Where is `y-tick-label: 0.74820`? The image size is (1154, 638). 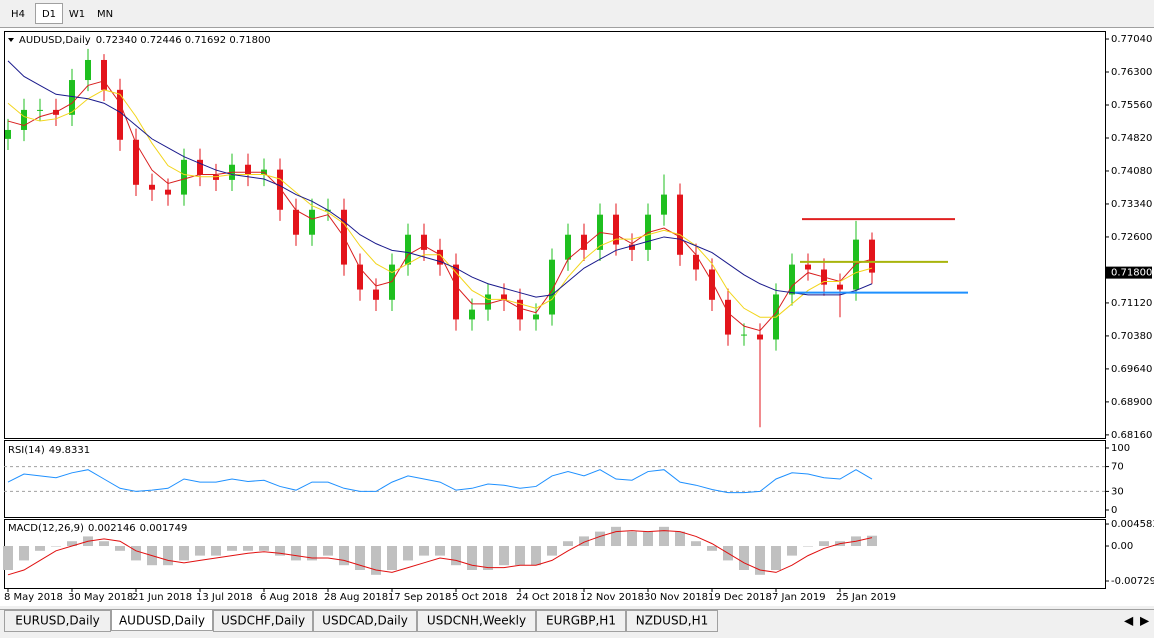
y-tick-label: 0.74820 is located at coordinates (1131, 138).